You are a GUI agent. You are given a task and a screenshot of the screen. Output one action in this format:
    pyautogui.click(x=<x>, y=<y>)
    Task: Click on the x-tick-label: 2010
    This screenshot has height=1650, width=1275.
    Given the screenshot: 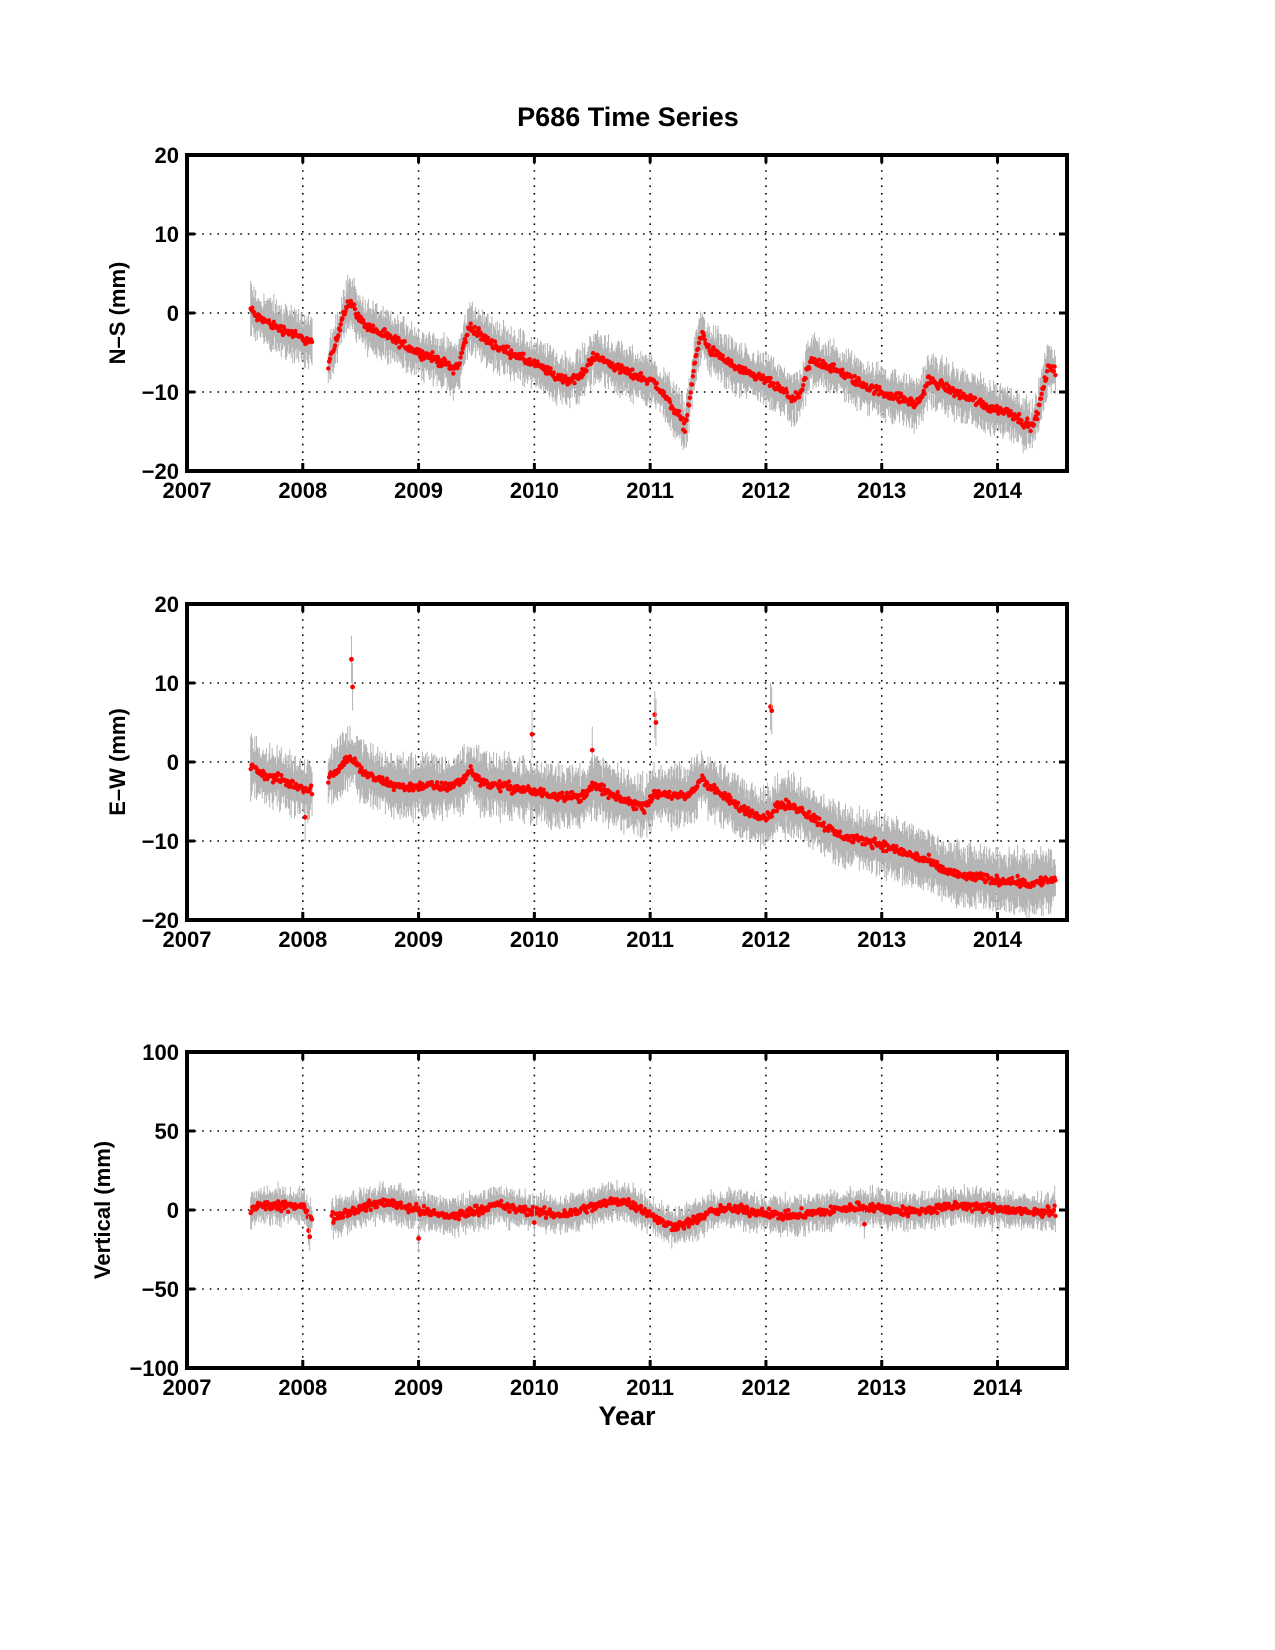 What is the action you would take?
    pyautogui.click(x=534, y=939)
    